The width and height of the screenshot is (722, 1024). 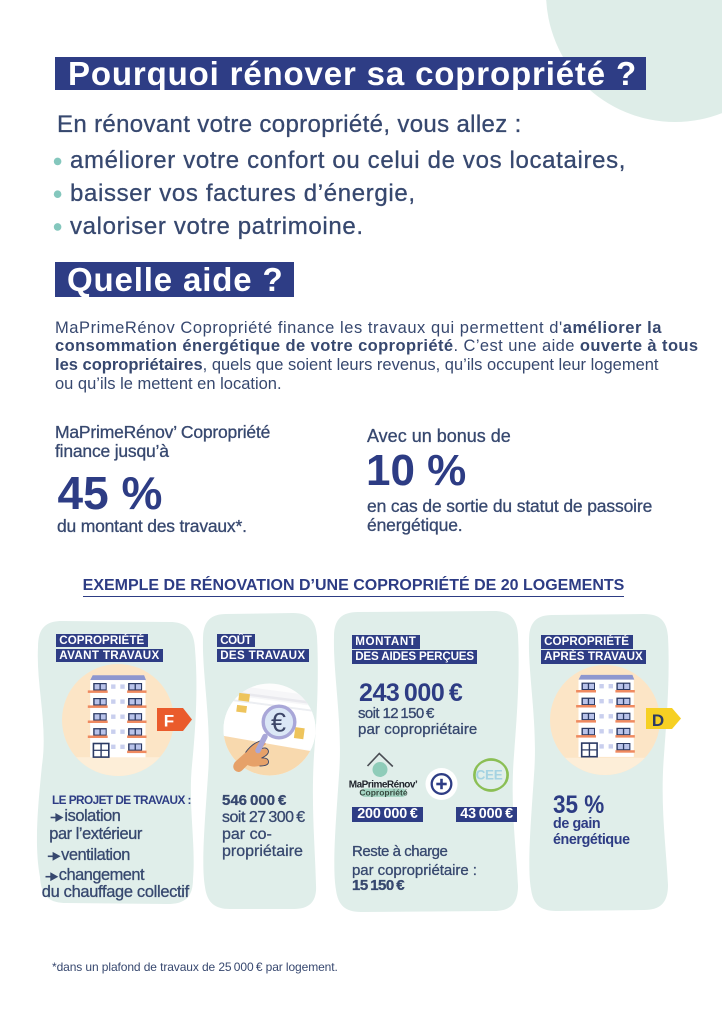 What do you see at coordinates (658, 720) in the screenshot?
I see `svg-text: D` at bounding box center [658, 720].